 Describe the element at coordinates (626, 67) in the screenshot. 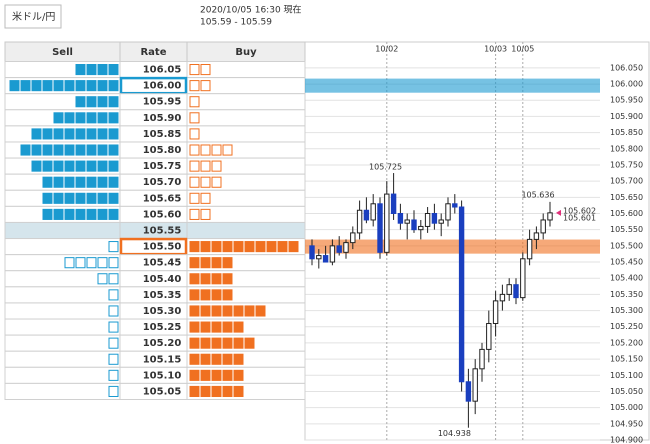

I see `y-tick-label: 106.050` at that location.